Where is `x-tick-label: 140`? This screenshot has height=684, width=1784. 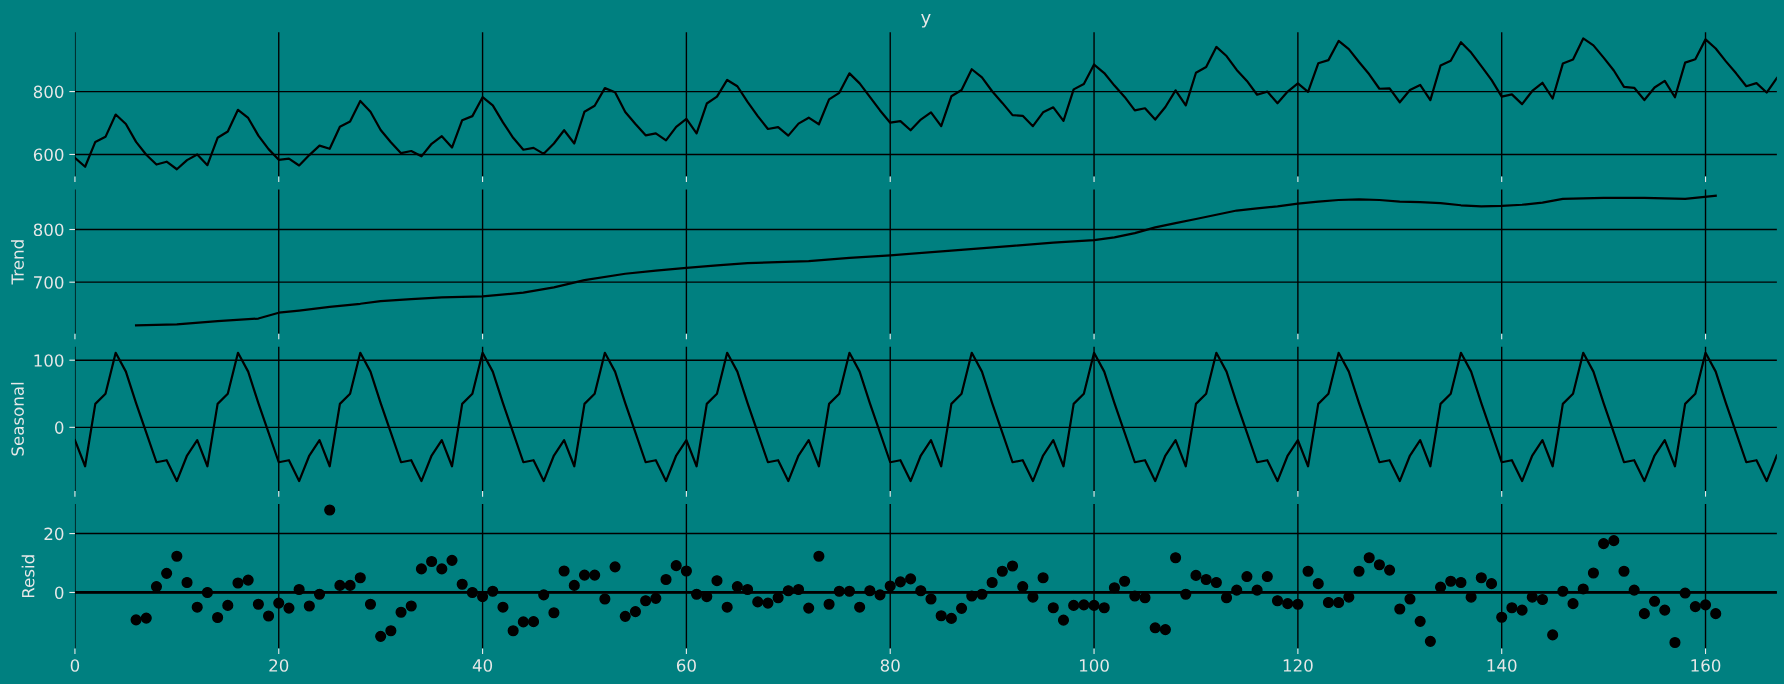 x-tick-label: 140 is located at coordinates (1502, 665).